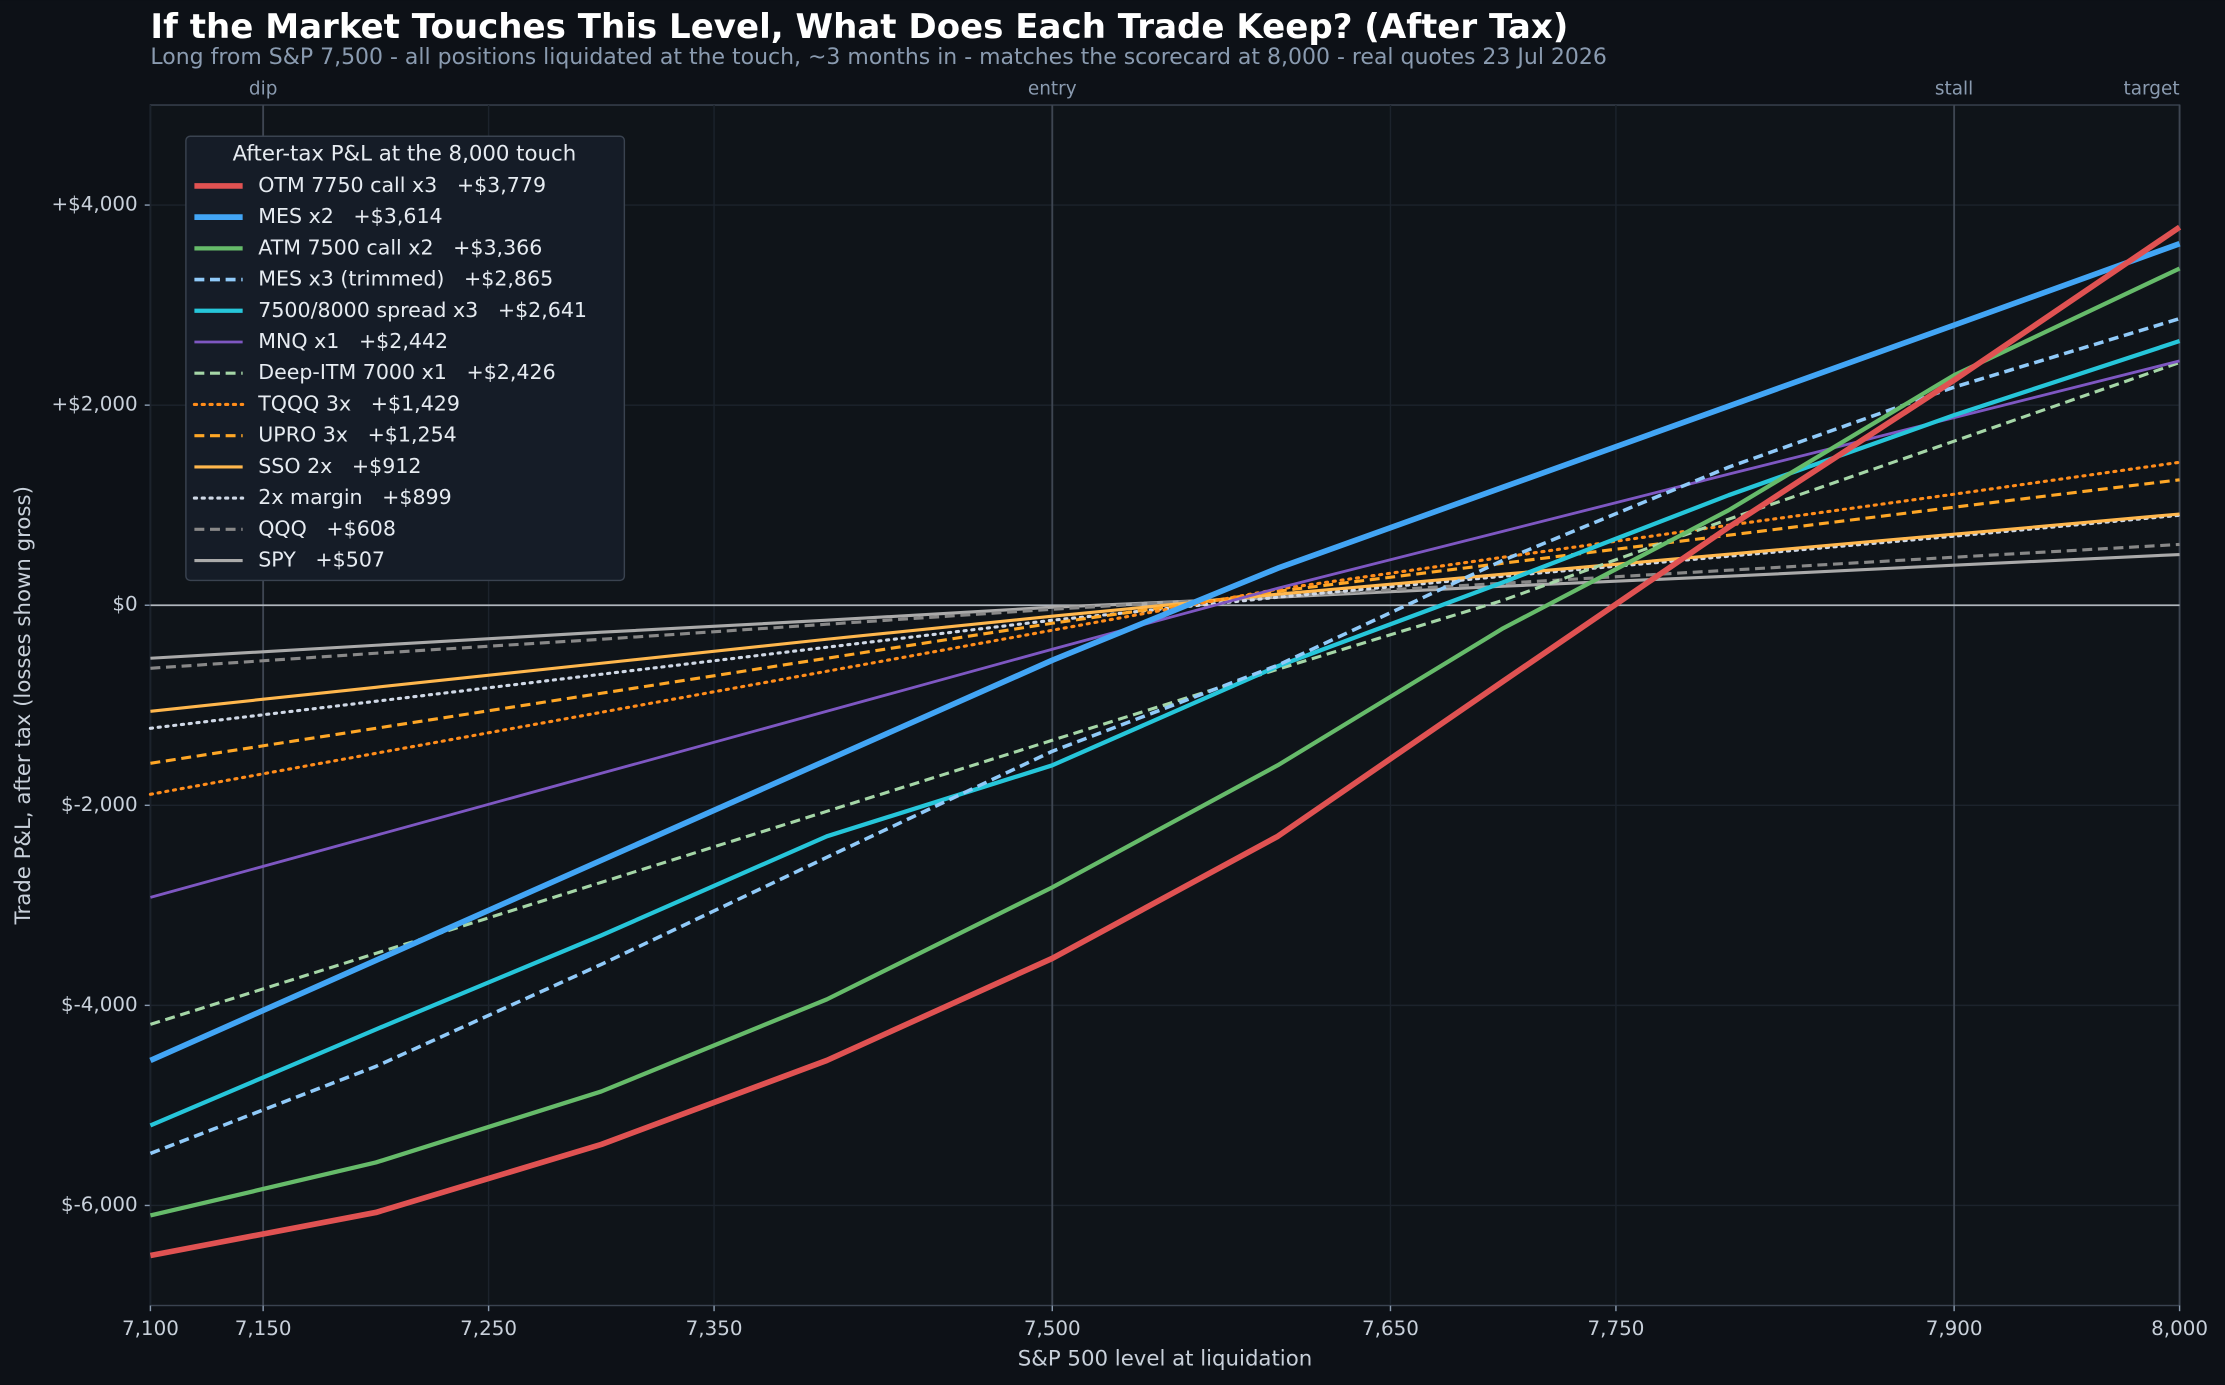 This screenshot has width=2225, height=1385. I want to click on y-tick-label: $-6,000, so click(99, 1204).